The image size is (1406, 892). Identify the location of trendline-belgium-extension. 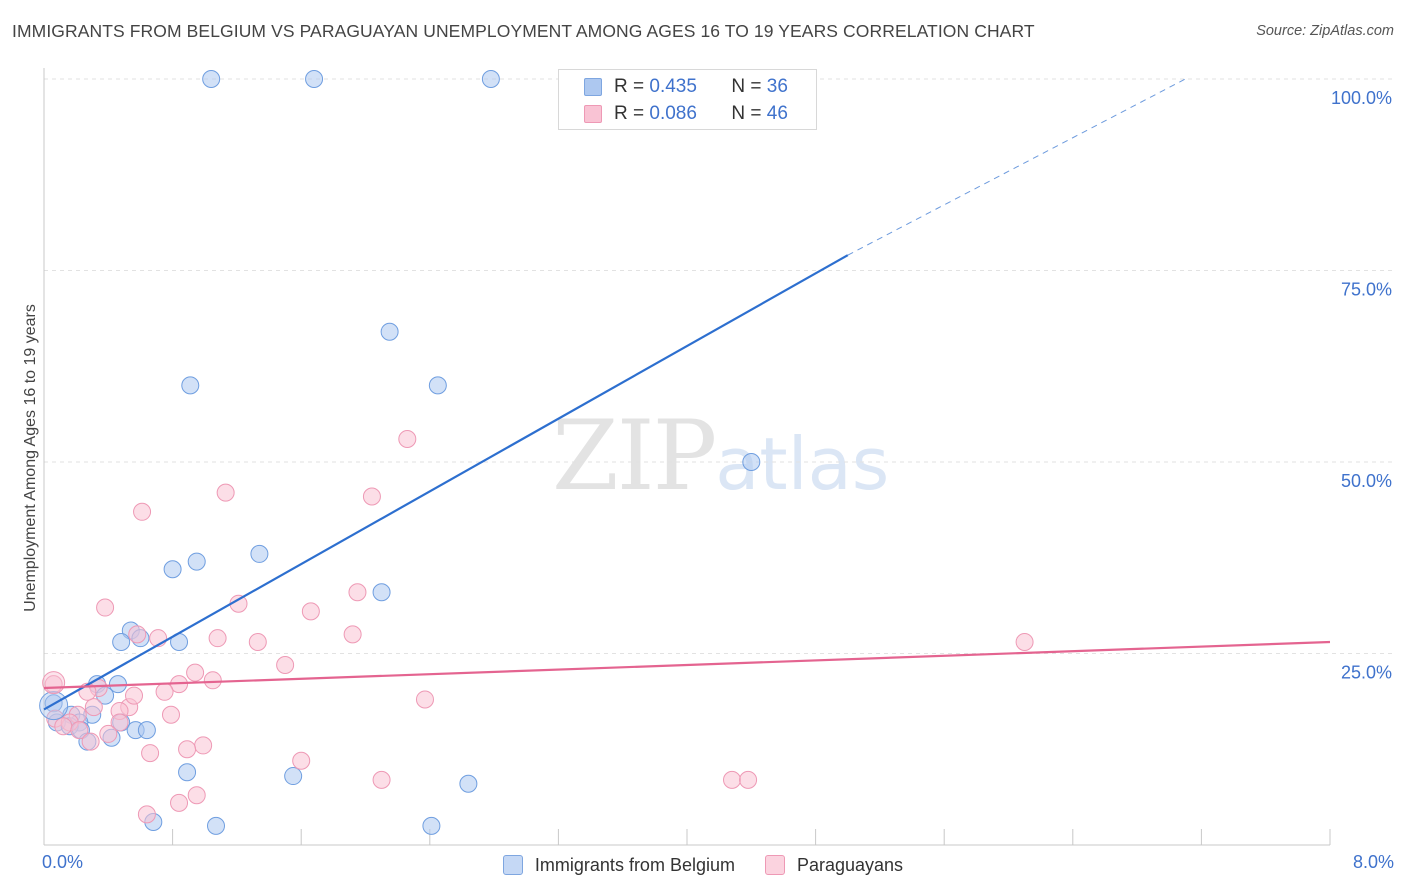
(1016, 167).